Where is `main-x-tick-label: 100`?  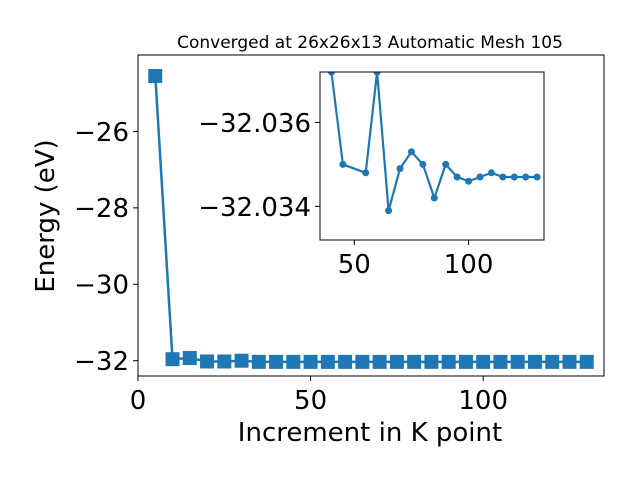 main-x-tick-label: 100 is located at coordinates (483, 401).